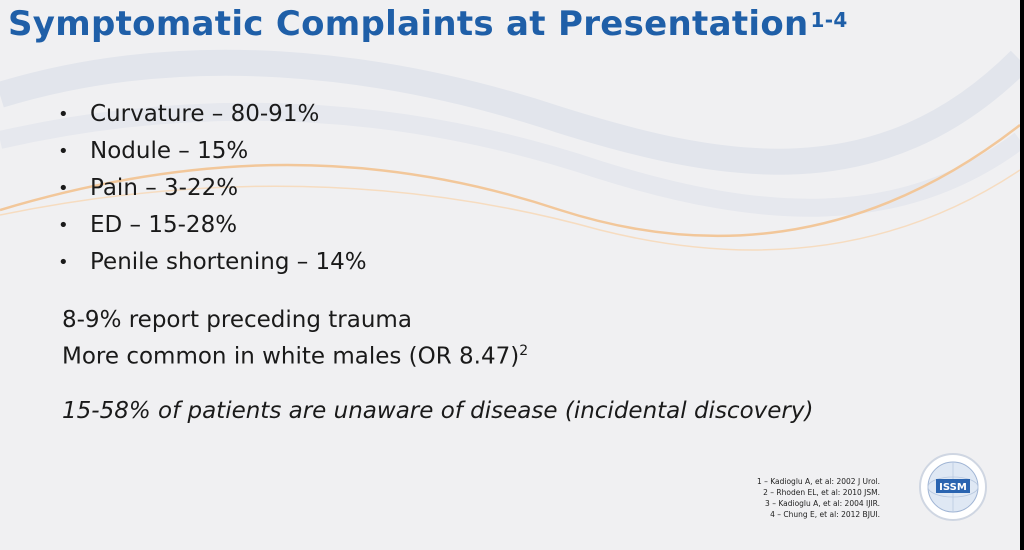  I want to click on reference-item: 2 – Rhoden EL, et al: 2010 JSM., so click(821, 492).